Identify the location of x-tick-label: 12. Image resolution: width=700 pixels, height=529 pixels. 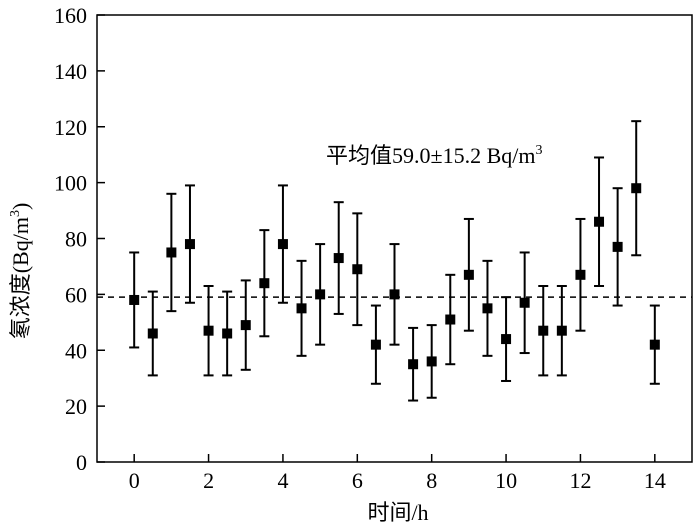
(580, 480).